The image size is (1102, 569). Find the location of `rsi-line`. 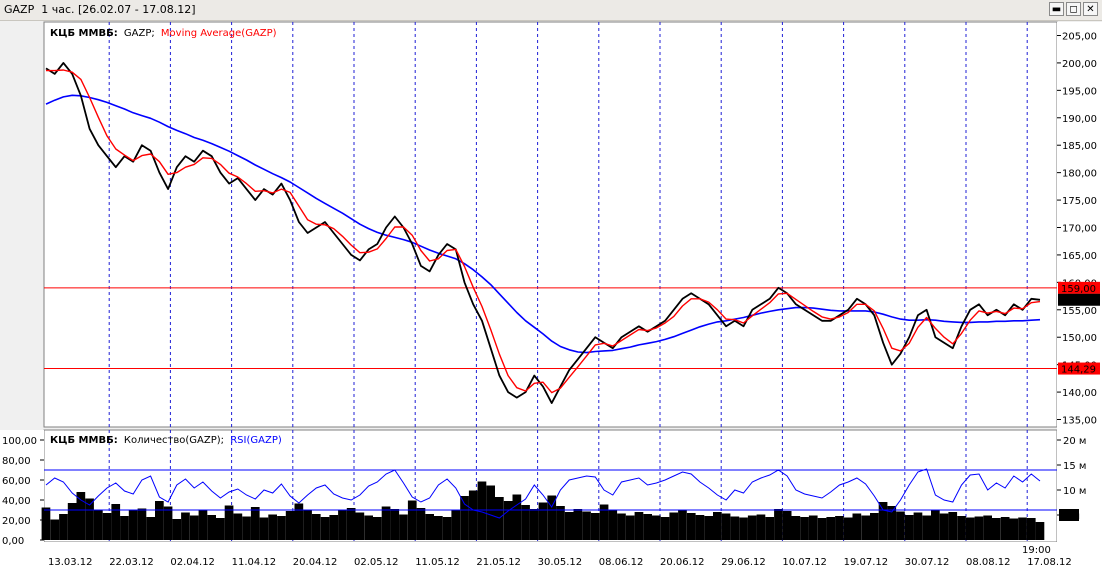

rsi-line is located at coordinates (543, 493).